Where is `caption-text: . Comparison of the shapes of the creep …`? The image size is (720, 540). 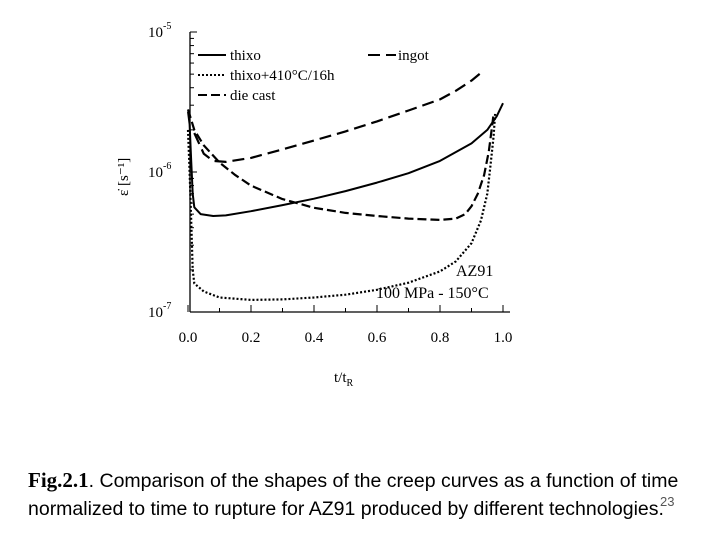 caption-text: . Comparison of the shapes of the creep … is located at coordinates (353, 495).